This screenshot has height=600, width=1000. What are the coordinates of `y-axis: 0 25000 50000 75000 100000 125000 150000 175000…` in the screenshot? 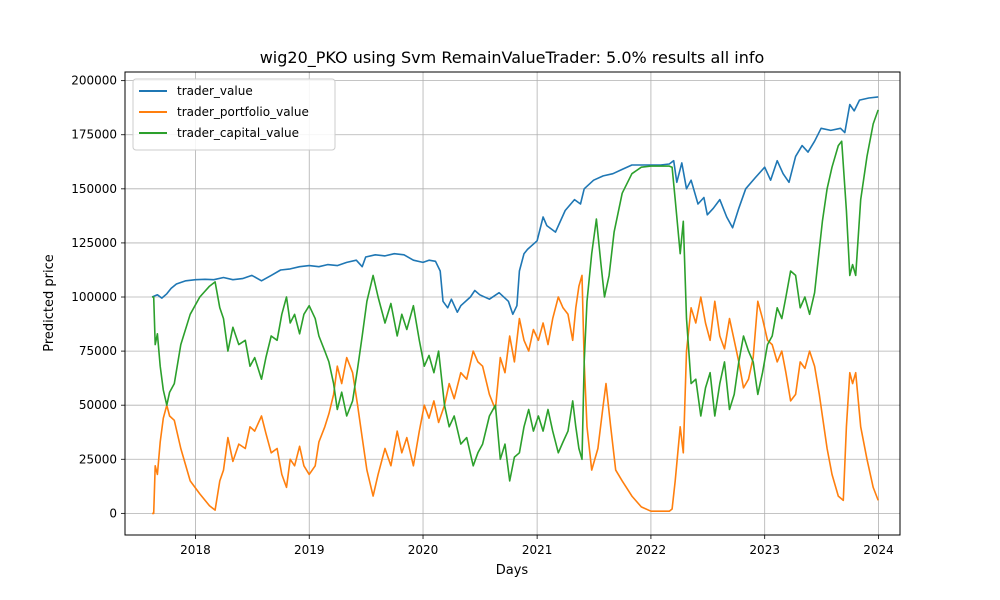 It's located at (98, 297).